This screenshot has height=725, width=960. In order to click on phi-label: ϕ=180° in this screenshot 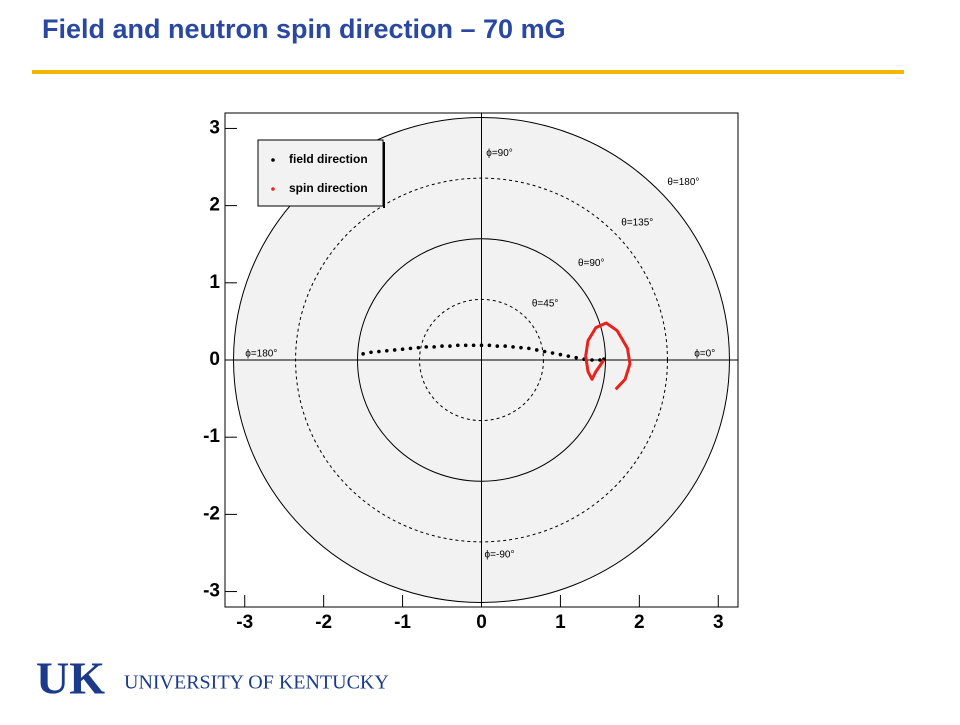, I will do `click(261, 354)`.